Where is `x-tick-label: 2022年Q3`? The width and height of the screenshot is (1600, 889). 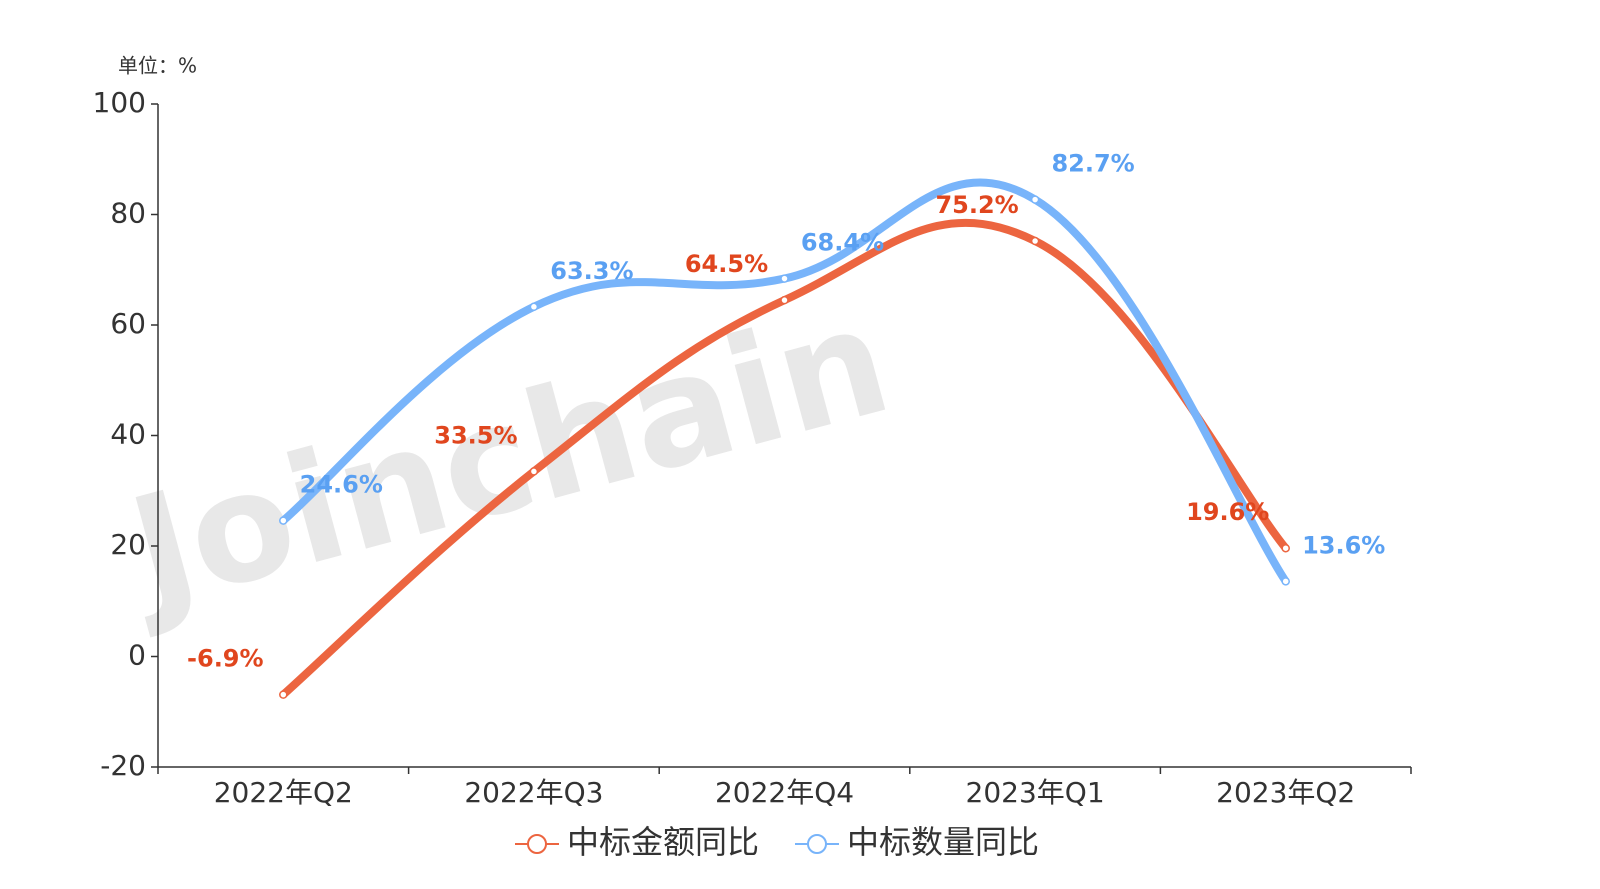 x-tick-label: 2022年Q3 is located at coordinates (533, 792).